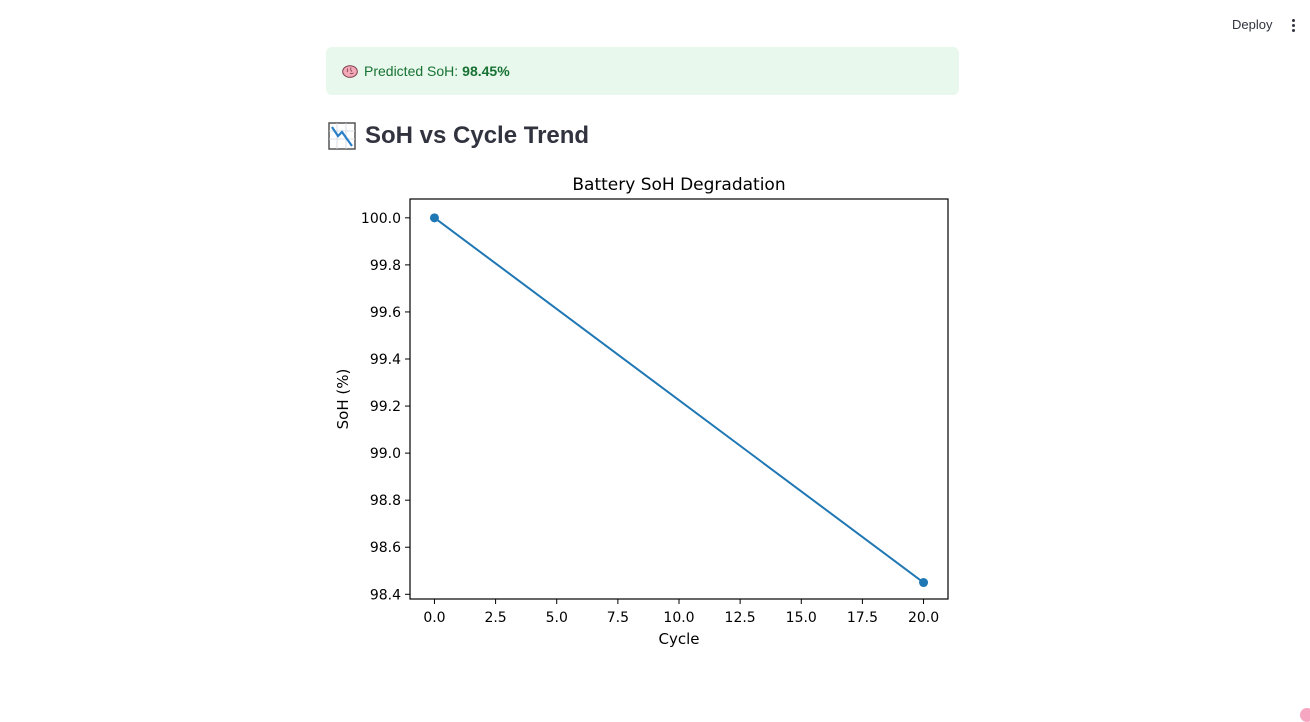 This screenshot has height=722, width=1310. Describe the element at coordinates (434, 618) in the screenshot. I see `x-tick-label: 0.0` at that location.